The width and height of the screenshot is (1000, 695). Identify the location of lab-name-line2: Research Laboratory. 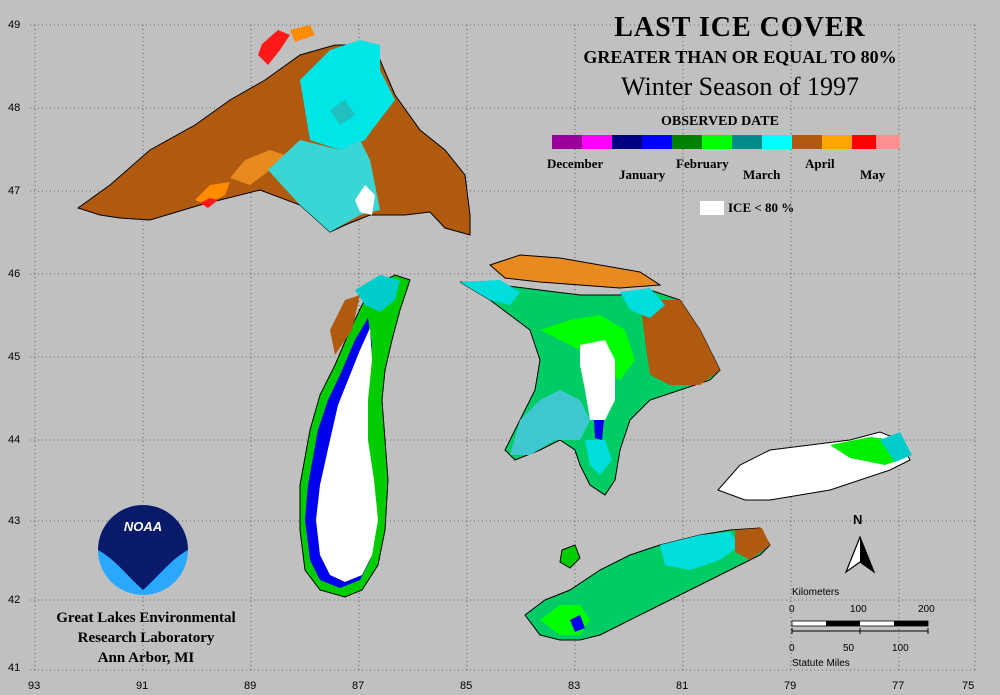
(146, 638).